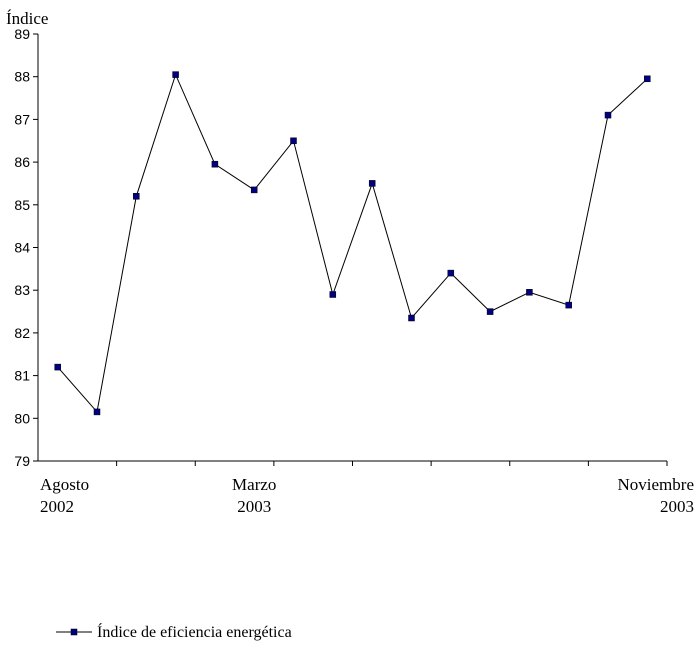 The width and height of the screenshot is (697, 648). I want to click on y-tick-label: 88, so click(22, 77).